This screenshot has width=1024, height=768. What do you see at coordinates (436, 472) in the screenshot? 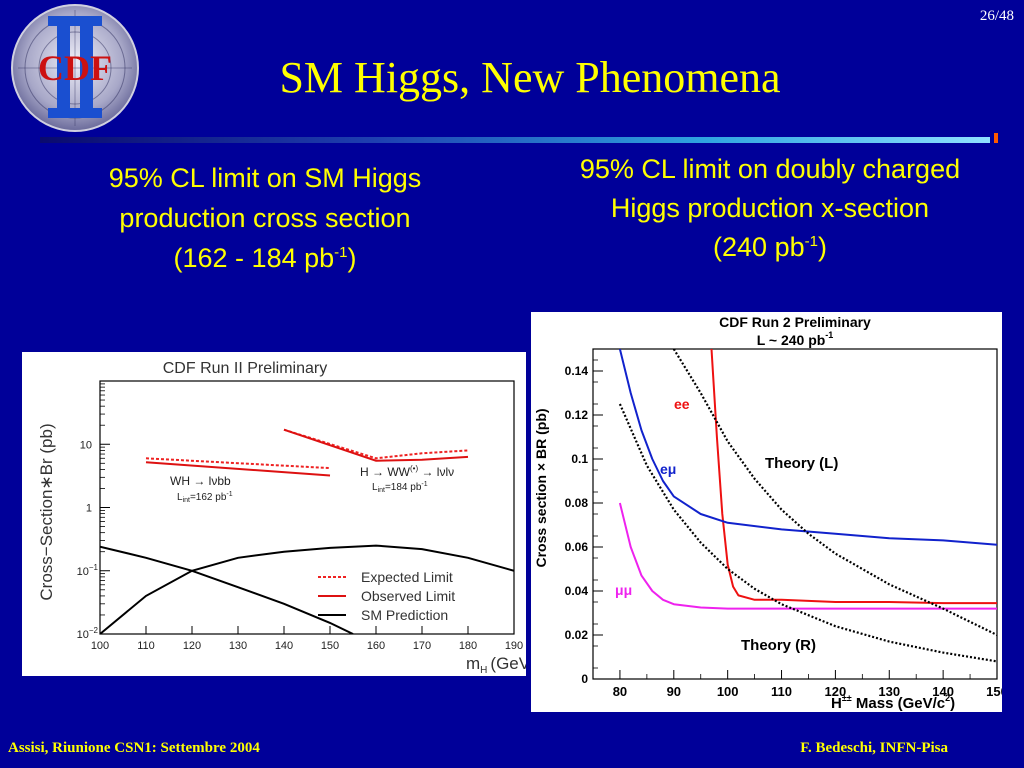
I see `hww-after: → lνlν` at bounding box center [436, 472].